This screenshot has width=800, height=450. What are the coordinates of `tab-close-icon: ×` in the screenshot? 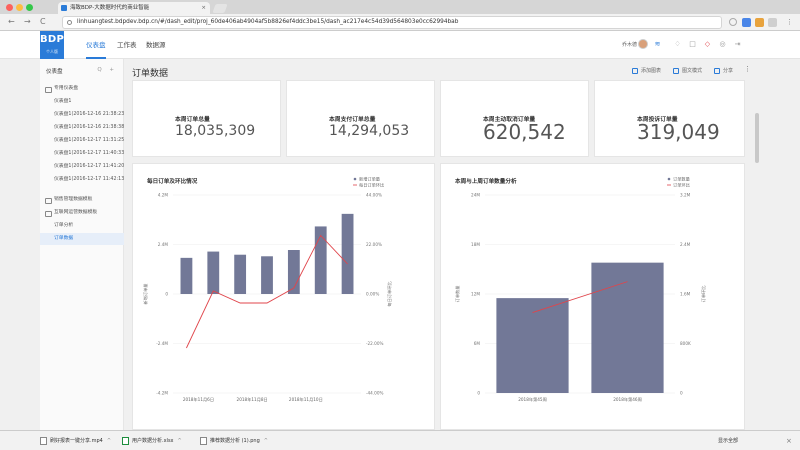 It's located at (203, 8).